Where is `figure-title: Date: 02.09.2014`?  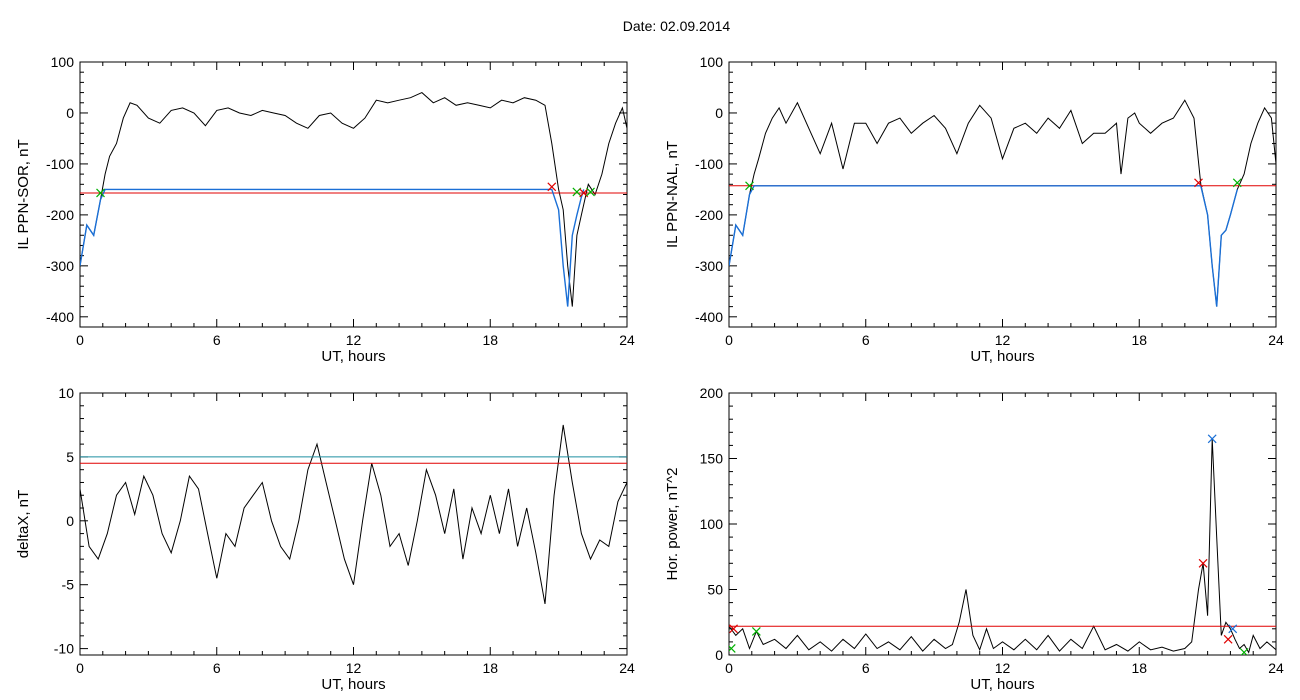 figure-title: Date: 02.09.2014 is located at coordinates (676, 26).